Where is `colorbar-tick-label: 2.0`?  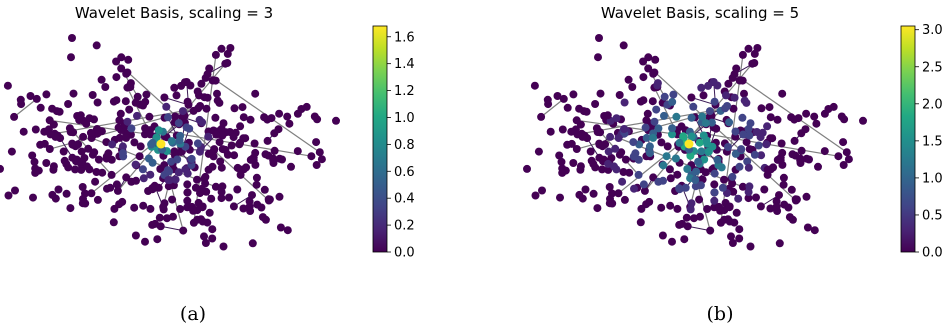
colorbar-tick-label: 2.0 is located at coordinates (932, 104).